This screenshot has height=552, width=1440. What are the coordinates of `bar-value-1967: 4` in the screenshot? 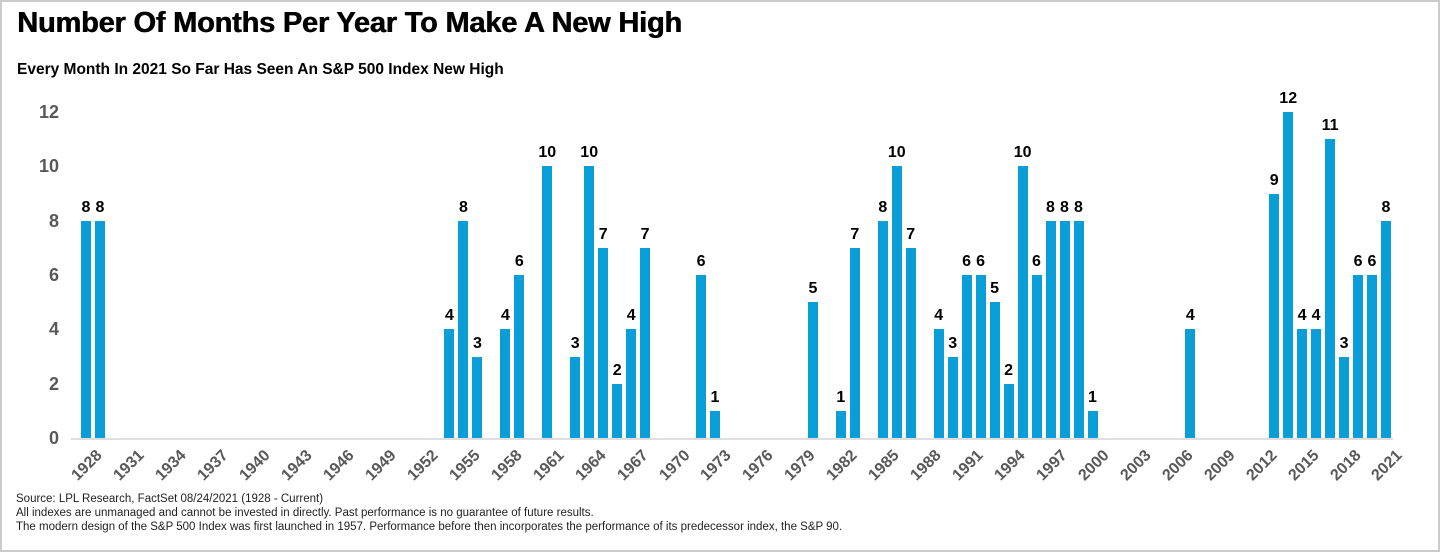 It's located at (631, 316).